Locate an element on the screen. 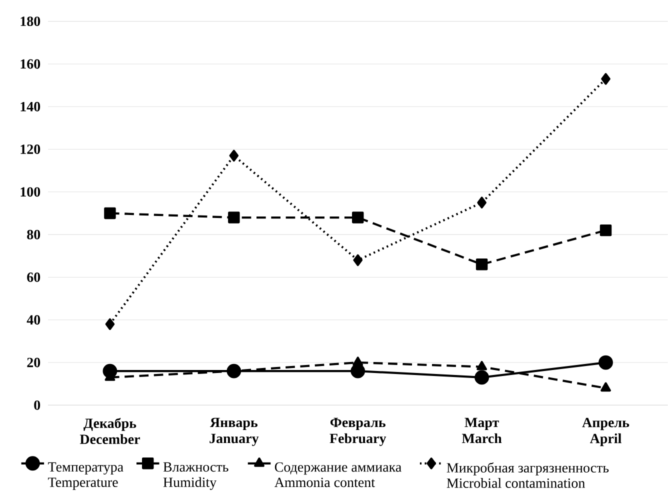 The height and width of the screenshot is (500, 668). legend-label: Содержание аммиака Ammonia content is located at coordinates (338, 475).